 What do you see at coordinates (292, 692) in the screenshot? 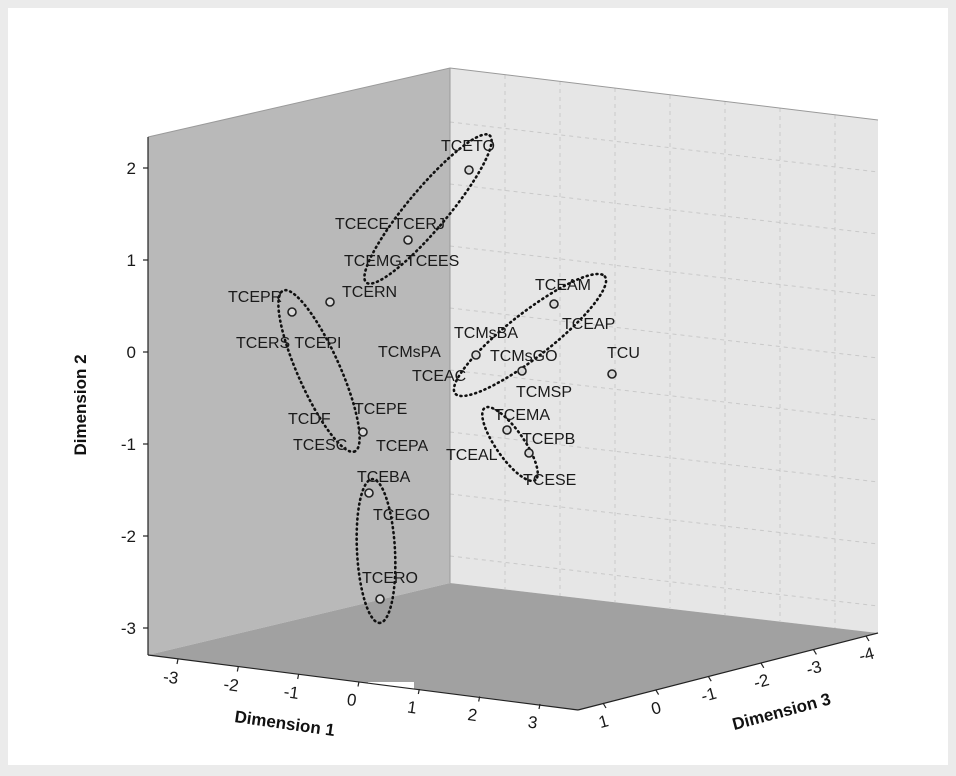
I see `x-tick-label: -1` at bounding box center [292, 692].